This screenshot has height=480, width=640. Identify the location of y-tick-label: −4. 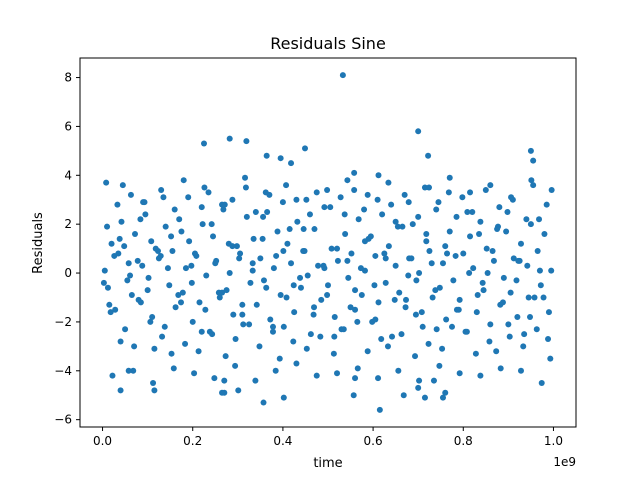
(63, 371).